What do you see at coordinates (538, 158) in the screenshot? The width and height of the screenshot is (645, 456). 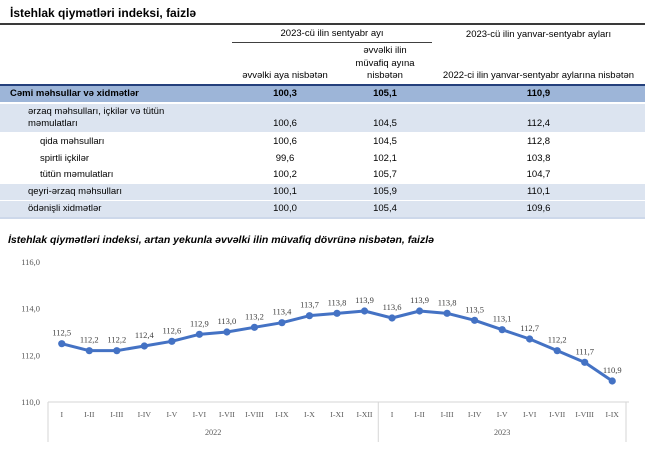 I see `row-value: 103,8` at bounding box center [538, 158].